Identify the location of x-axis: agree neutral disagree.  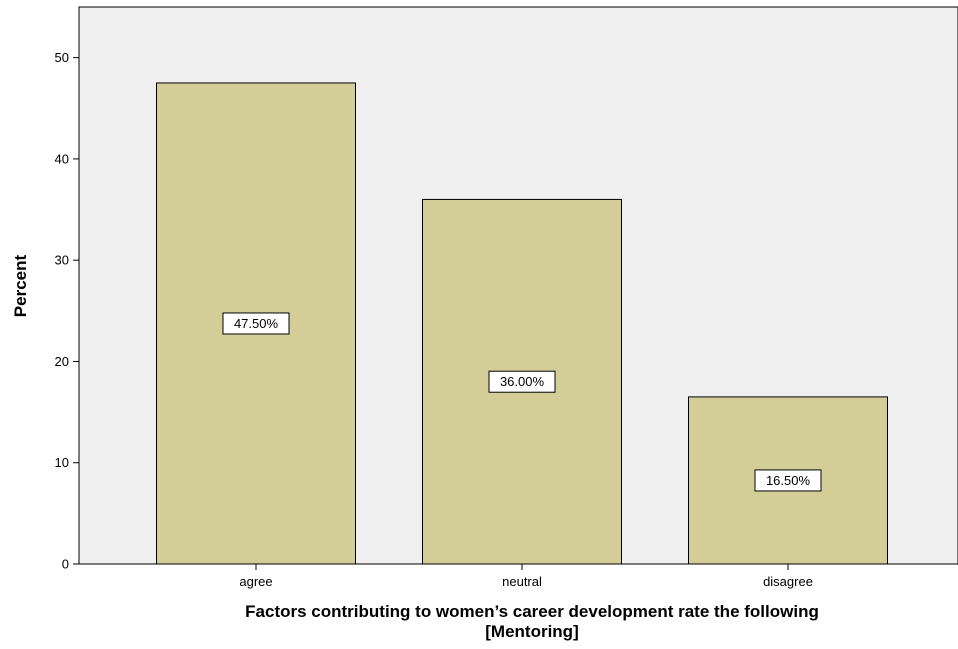
(518, 576).